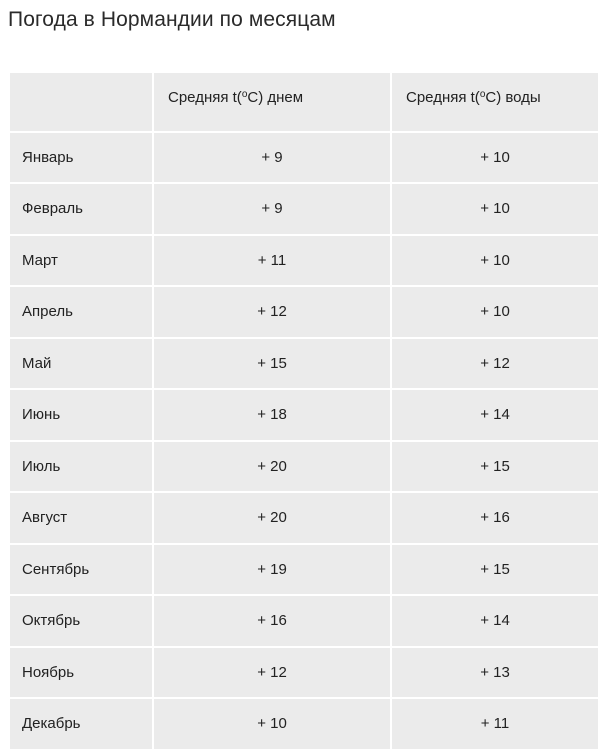  I want to click on header-day-temp: Средняя t(oC) днем, so click(272, 102).